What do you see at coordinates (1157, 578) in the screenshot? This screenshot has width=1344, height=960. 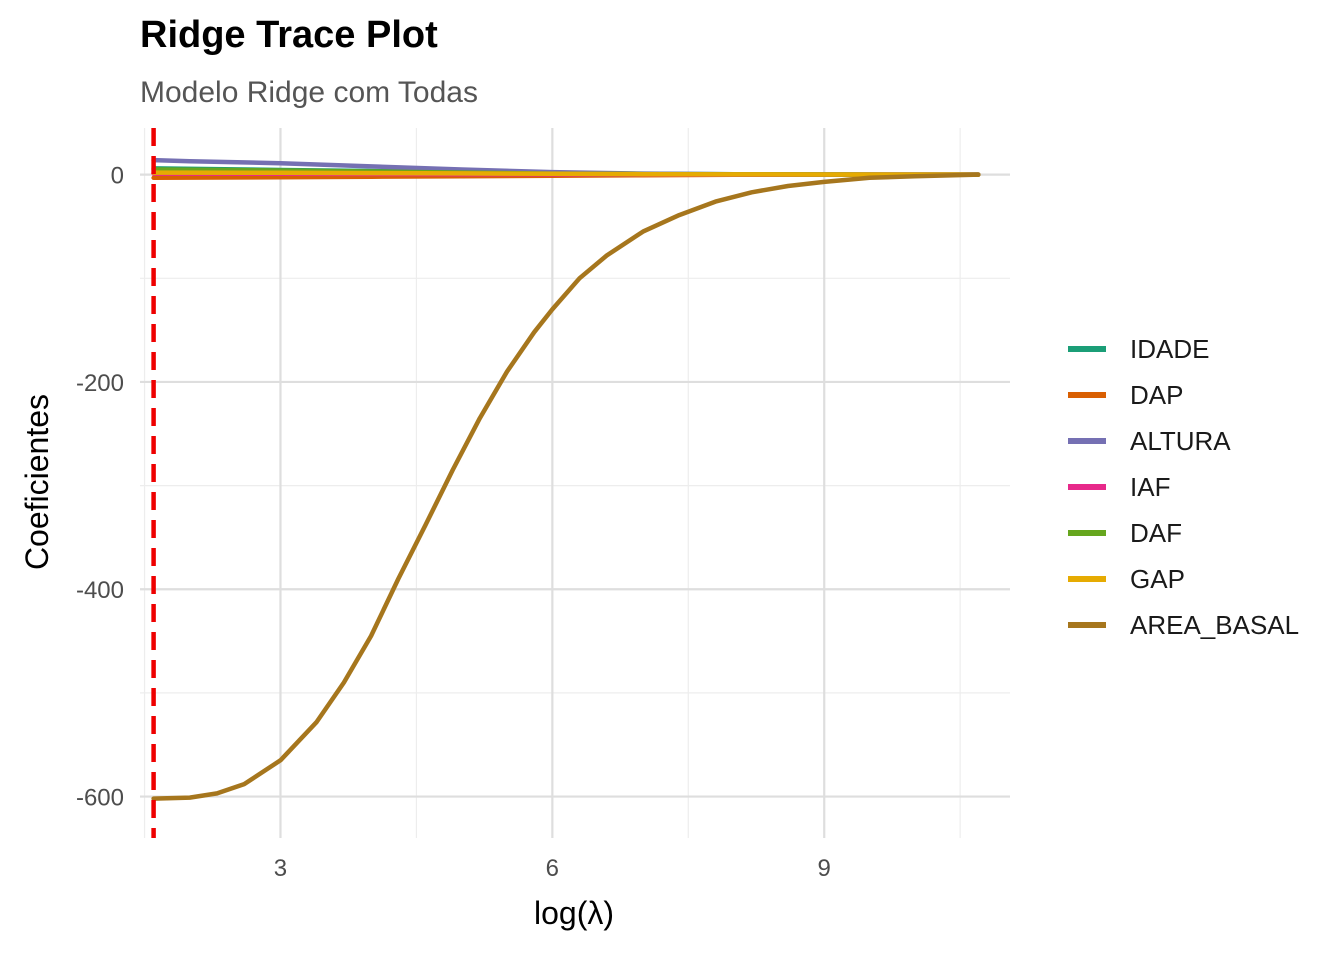 I see `legend-label: GAP` at bounding box center [1157, 578].